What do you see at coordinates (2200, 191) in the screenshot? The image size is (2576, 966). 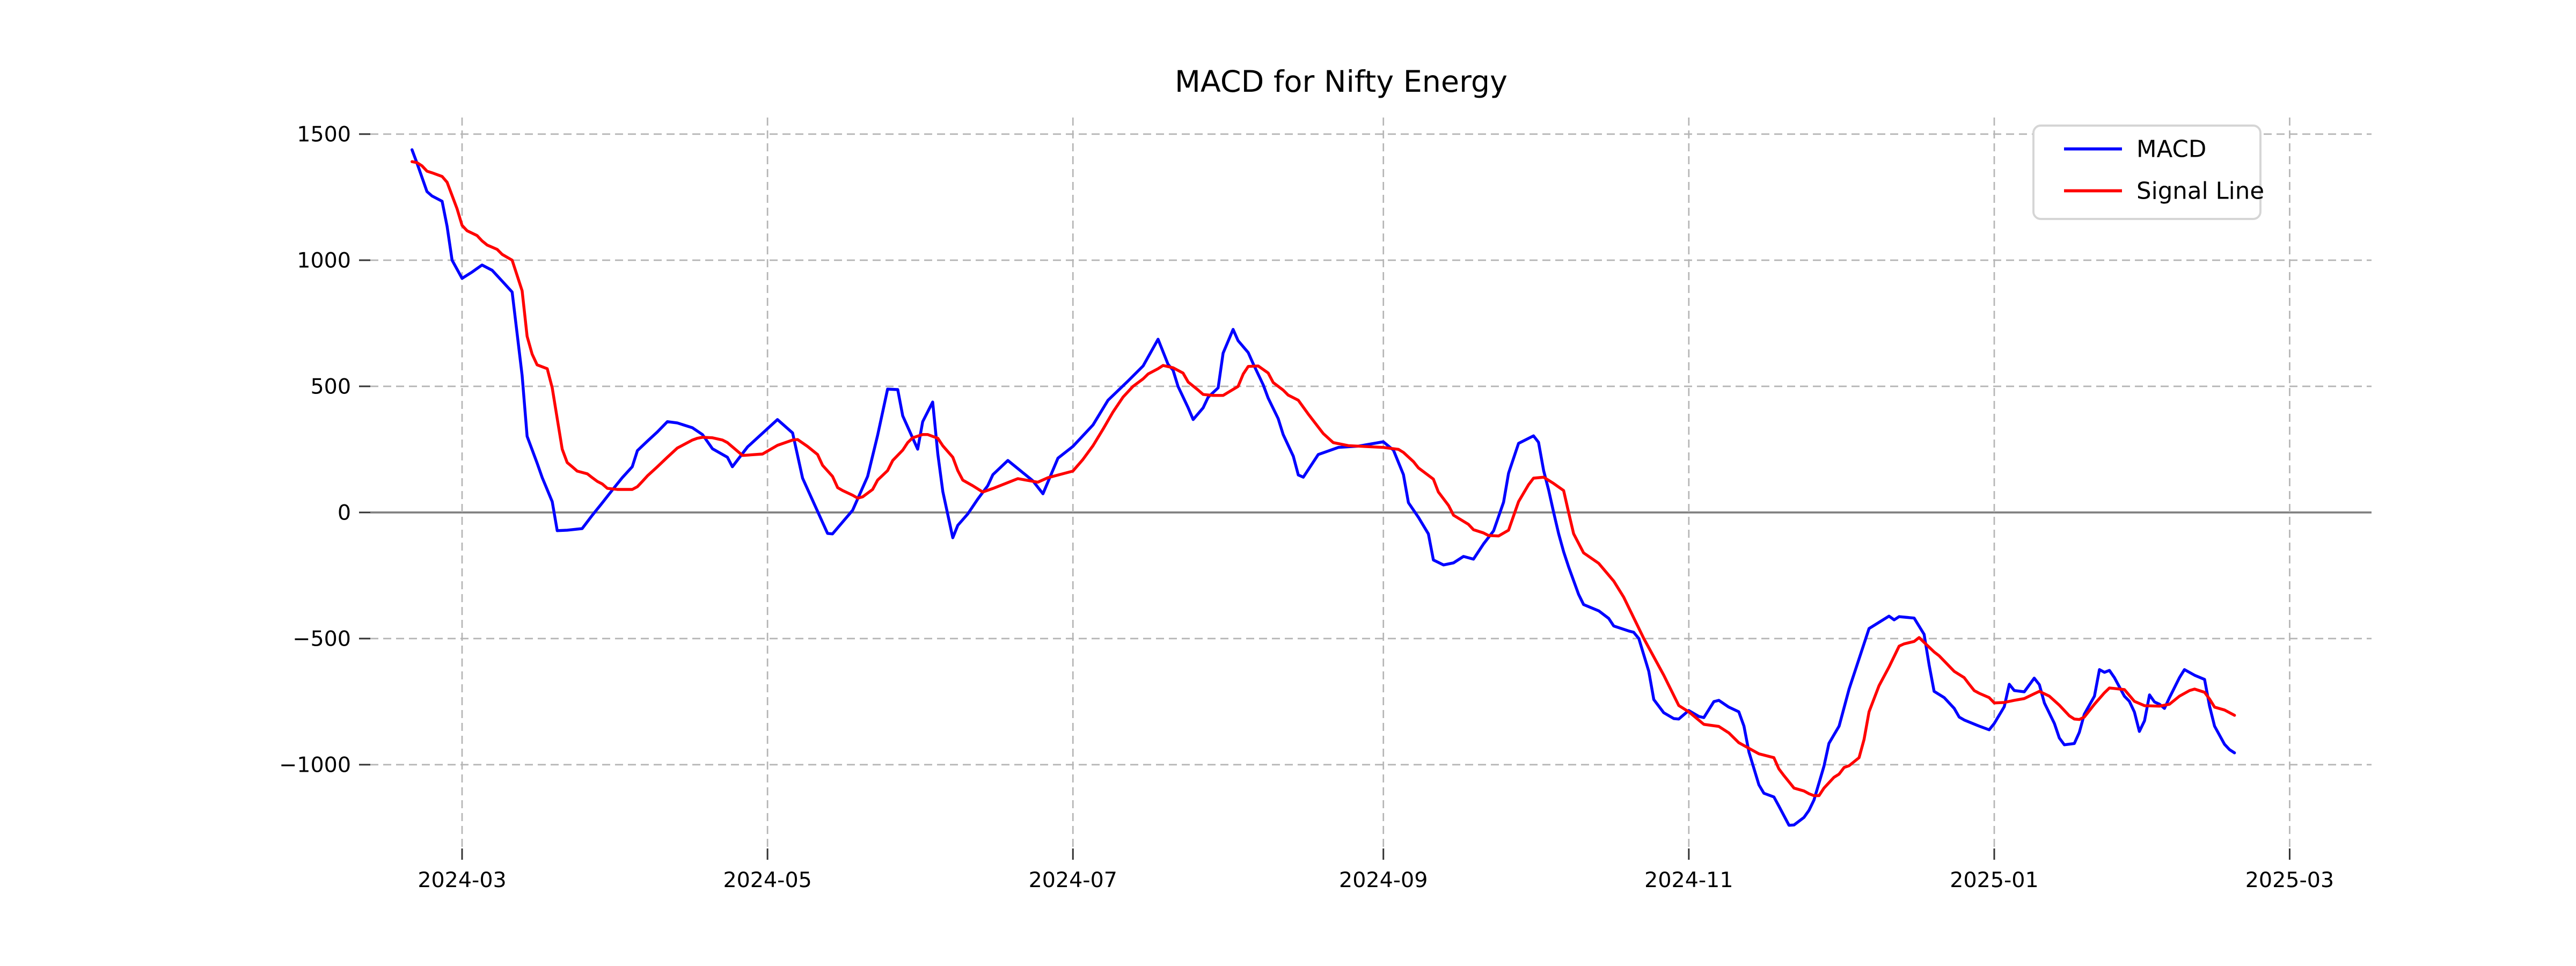 I see `legend-signal-label: Signal Line` at bounding box center [2200, 191].